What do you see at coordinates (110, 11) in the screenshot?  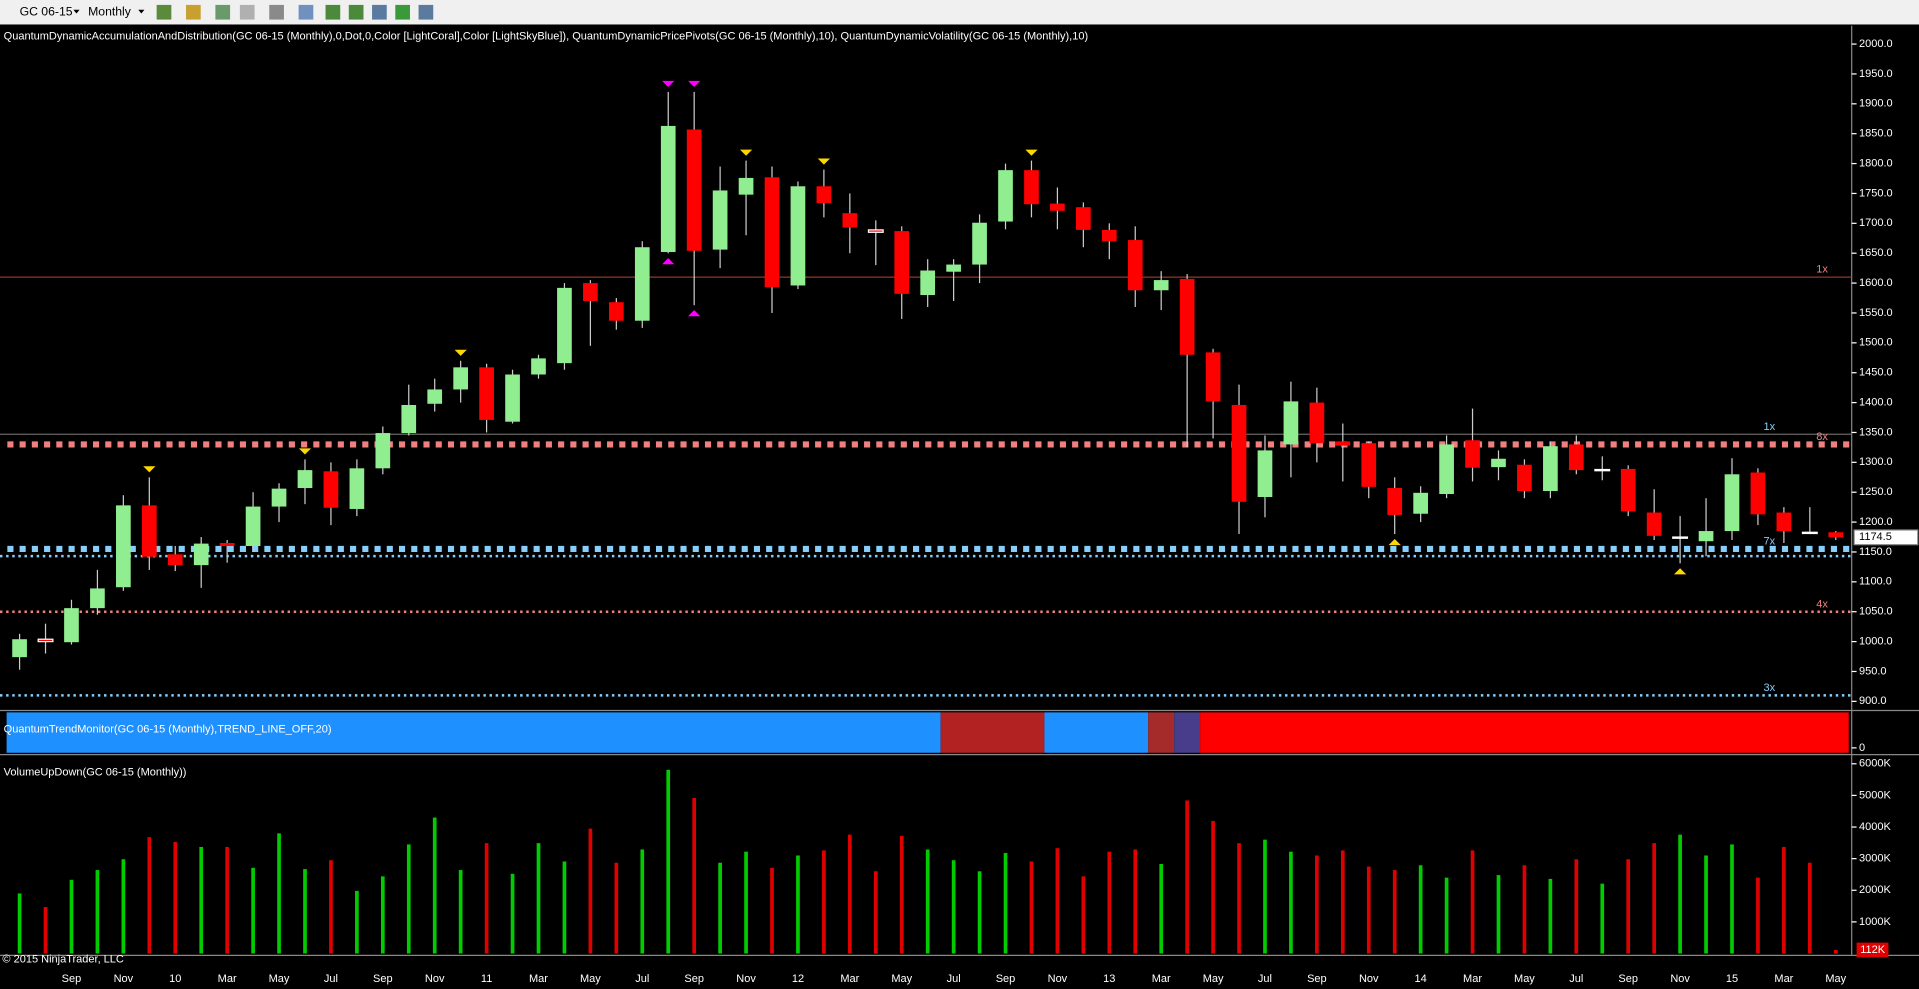 I see `period-selector: Monthly` at bounding box center [110, 11].